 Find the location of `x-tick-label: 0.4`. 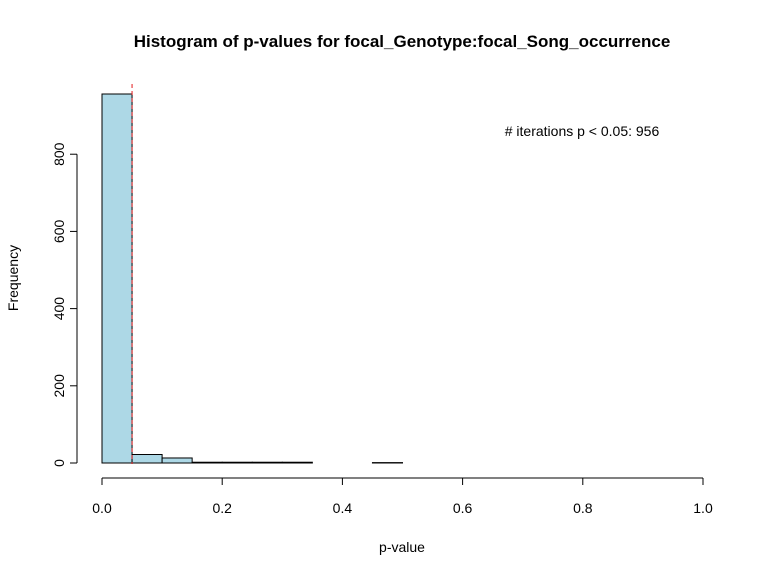

x-tick-label: 0.4 is located at coordinates (343, 508).